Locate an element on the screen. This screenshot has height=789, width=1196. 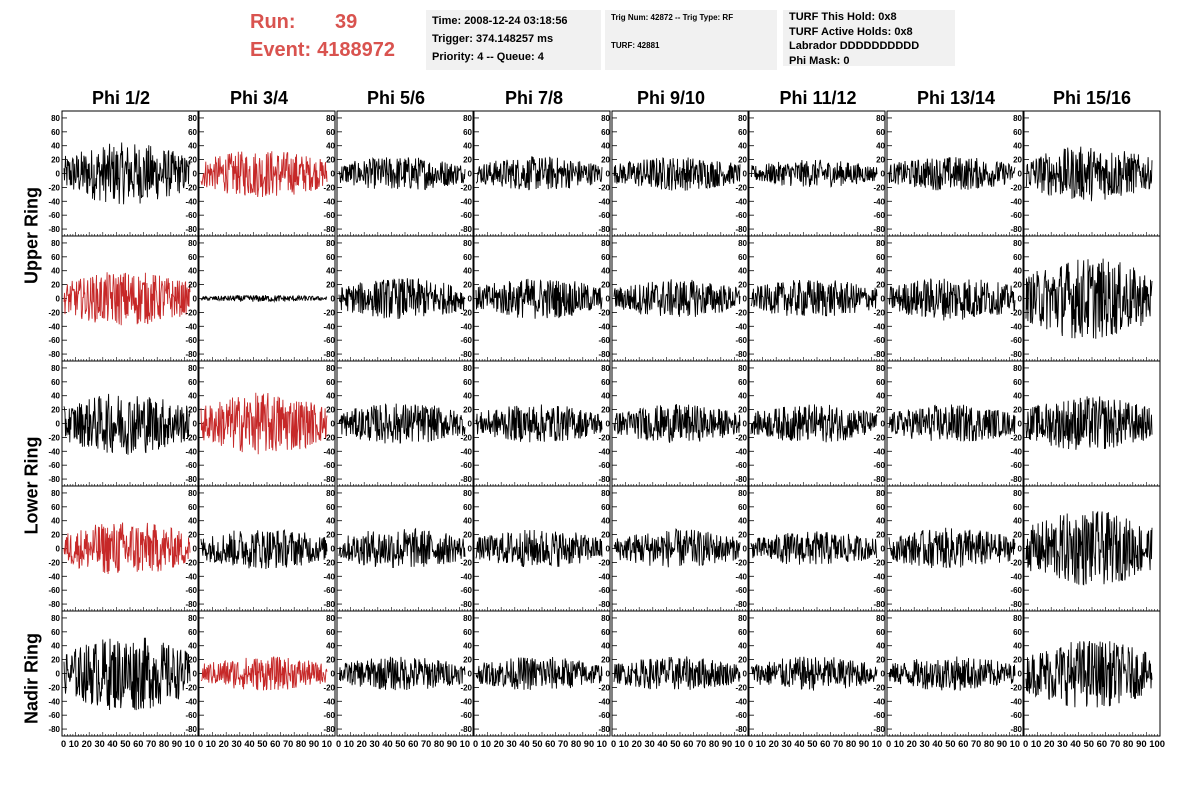
panel-r1-c7: -80 -60 -40 -20 0 20 40 60 80 is located at coordinates (1085, 298).